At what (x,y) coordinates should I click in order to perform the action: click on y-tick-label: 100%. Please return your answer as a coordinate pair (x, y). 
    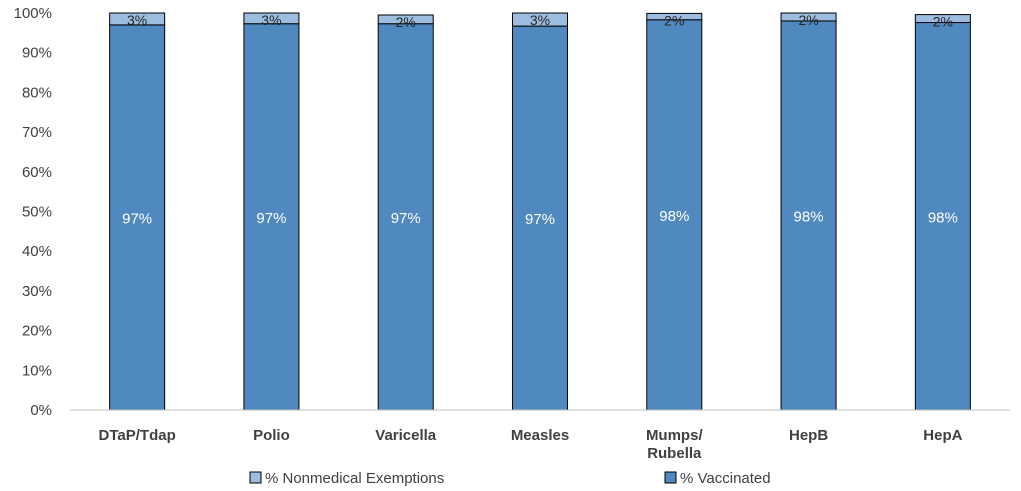
    Looking at the image, I should click on (33, 13).